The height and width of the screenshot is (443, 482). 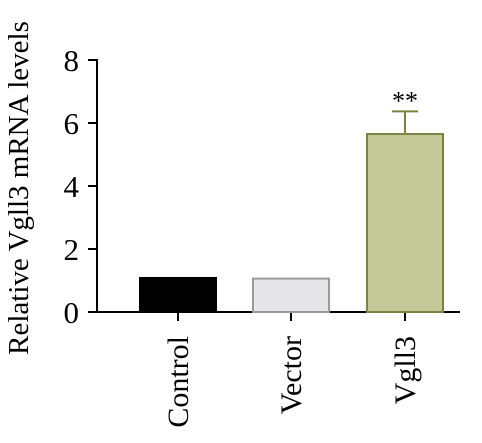 What do you see at coordinates (405, 100) in the screenshot?
I see `significance-label: **` at bounding box center [405, 100].